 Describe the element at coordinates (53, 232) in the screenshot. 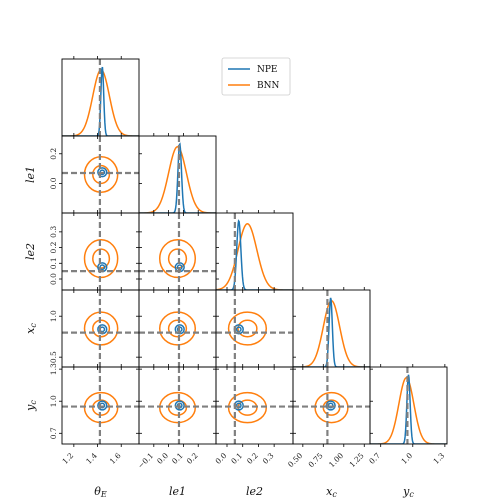

I see `y-tick-label-le2: 0.3` at that location.